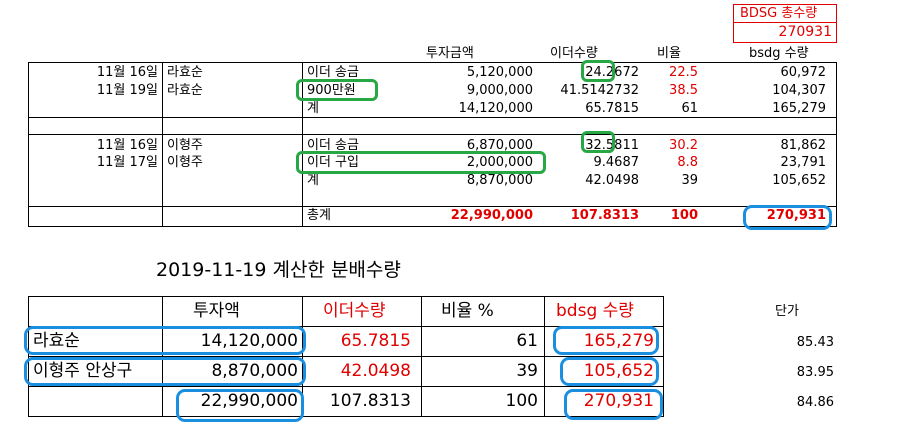 Image resolution: width=904 pixels, height=436 pixels. What do you see at coordinates (595, 311) in the screenshot?
I see `bottom-header-bdsg: bdsg 수량` at bounding box center [595, 311].